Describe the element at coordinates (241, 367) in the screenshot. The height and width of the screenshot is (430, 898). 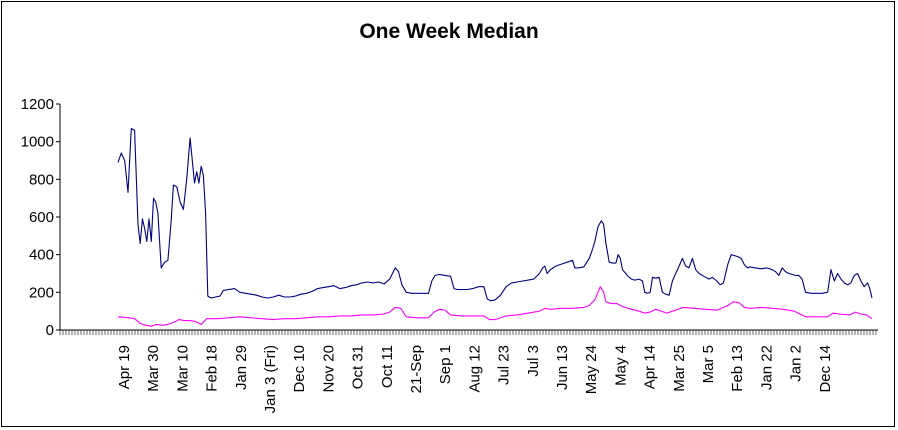
I see `x-tick-label: Jan 29` at that location.